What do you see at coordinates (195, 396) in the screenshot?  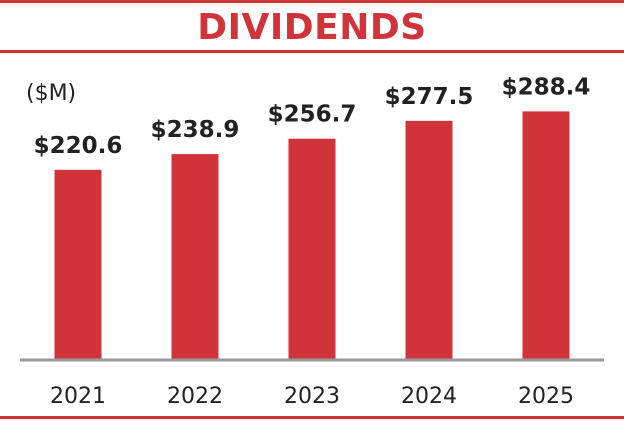 I see `x-tick-2022: 2022` at bounding box center [195, 396].